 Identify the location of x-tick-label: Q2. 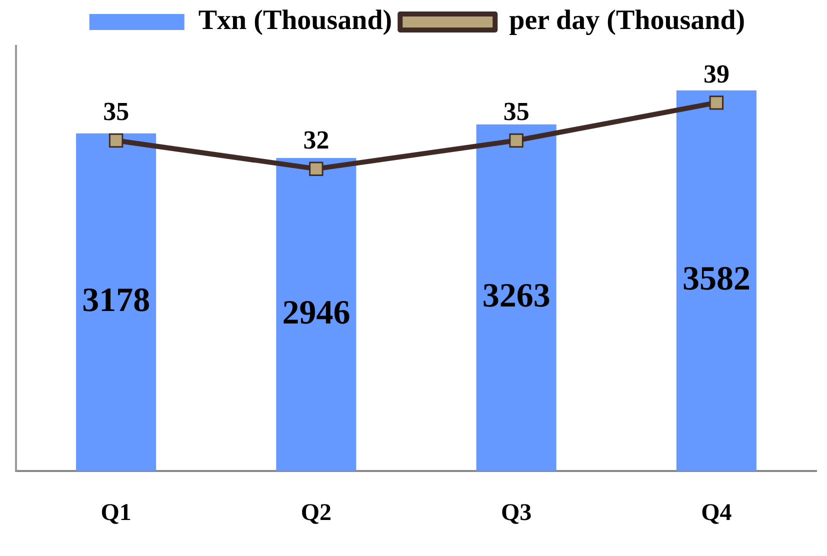
(316, 513).